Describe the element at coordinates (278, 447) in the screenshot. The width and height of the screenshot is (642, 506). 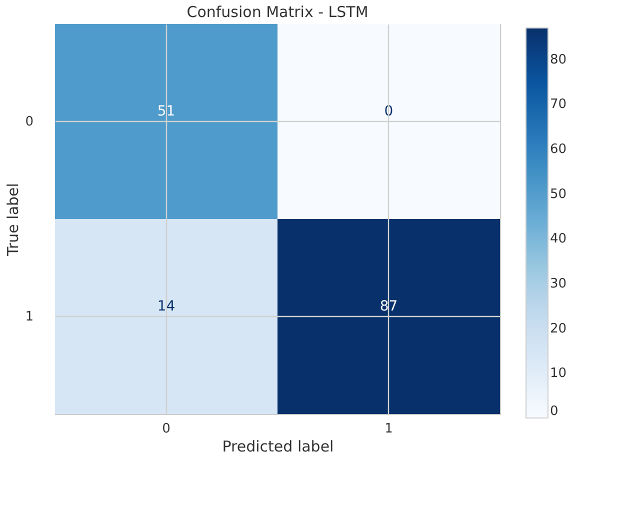
I see `x-axis-title: Predicted label` at that location.